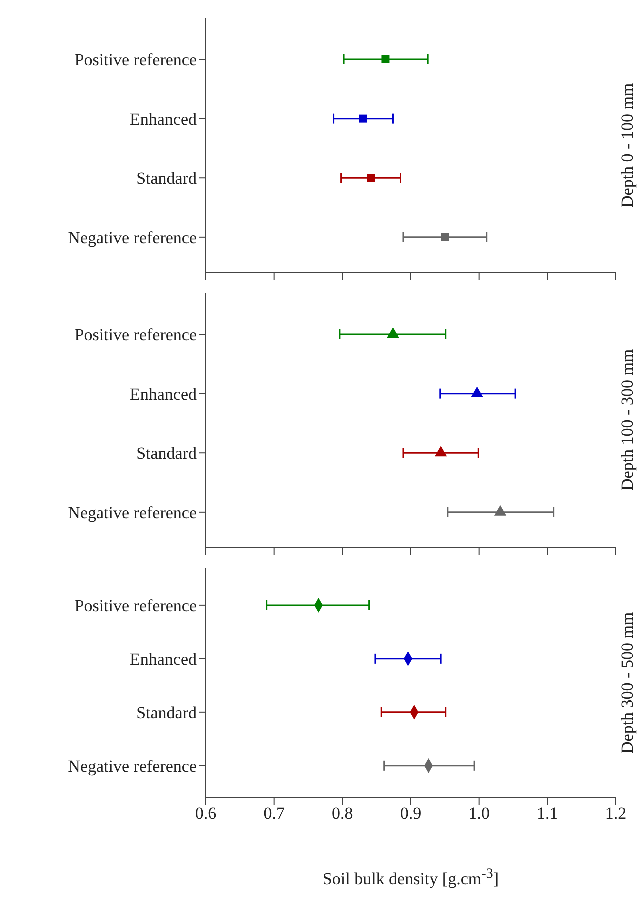 The width and height of the screenshot is (638, 912). Describe the element at coordinates (343, 814) in the screenshot. I see `x-tick-label: 0.8` at that location.